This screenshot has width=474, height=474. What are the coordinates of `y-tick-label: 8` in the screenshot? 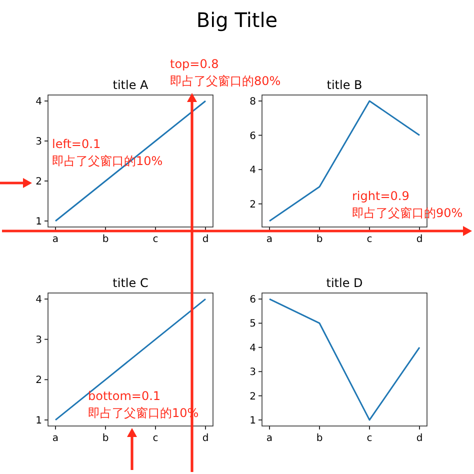 It's located at (253, 102).